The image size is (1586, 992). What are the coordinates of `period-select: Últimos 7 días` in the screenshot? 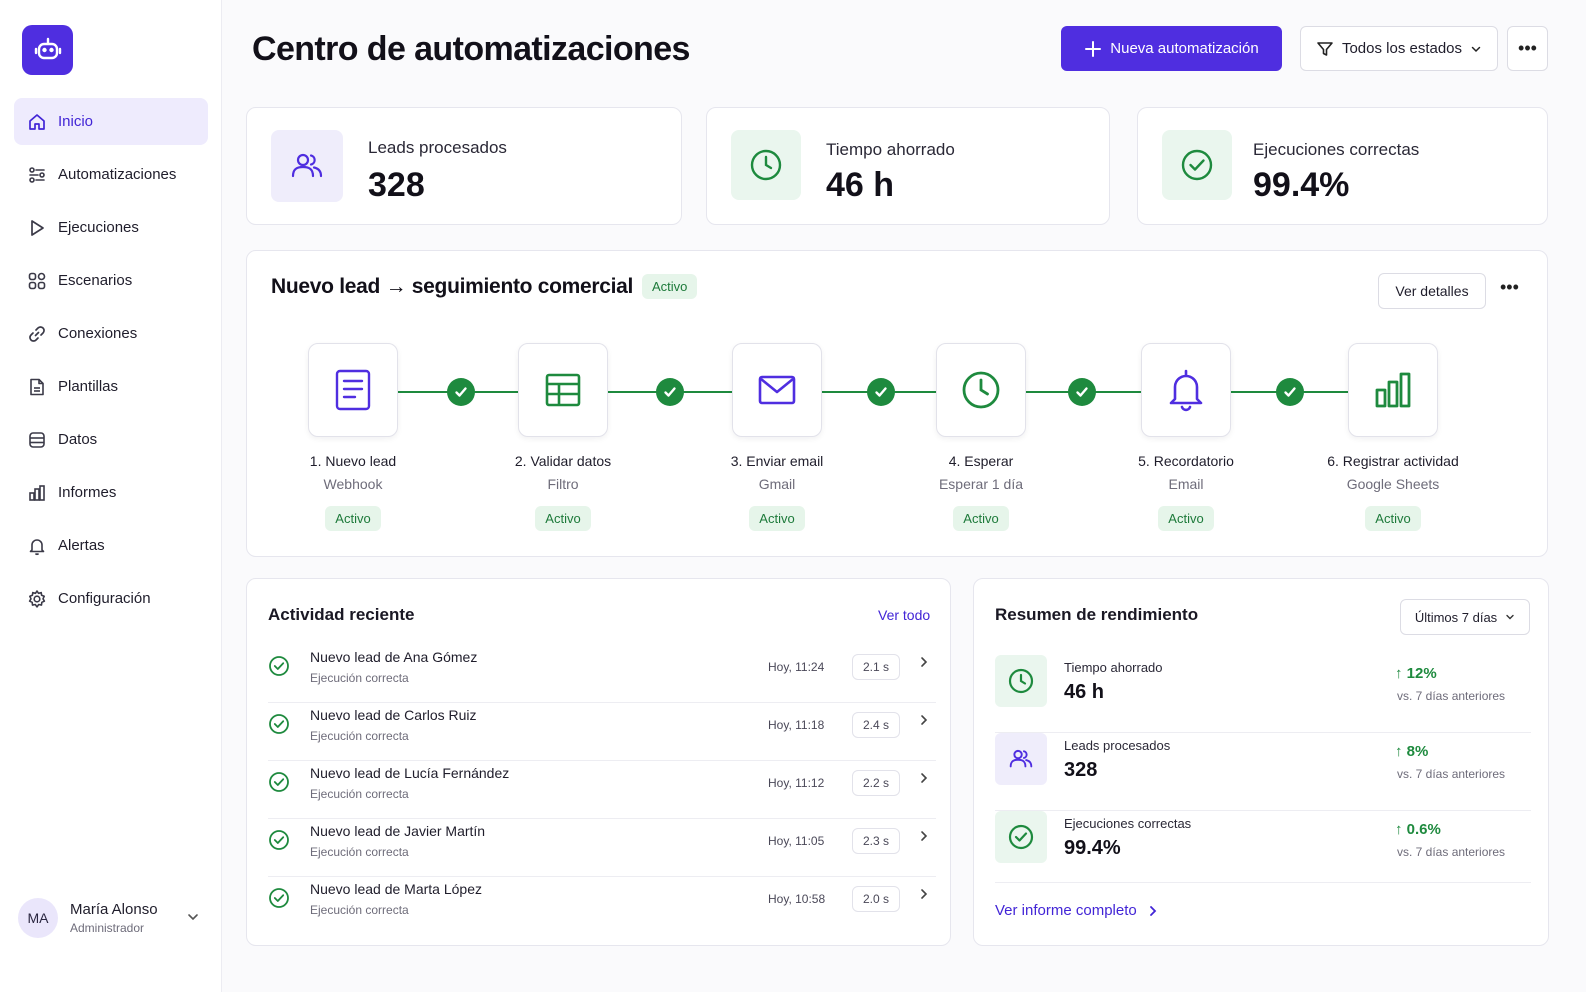 It's located at (1465, 617).